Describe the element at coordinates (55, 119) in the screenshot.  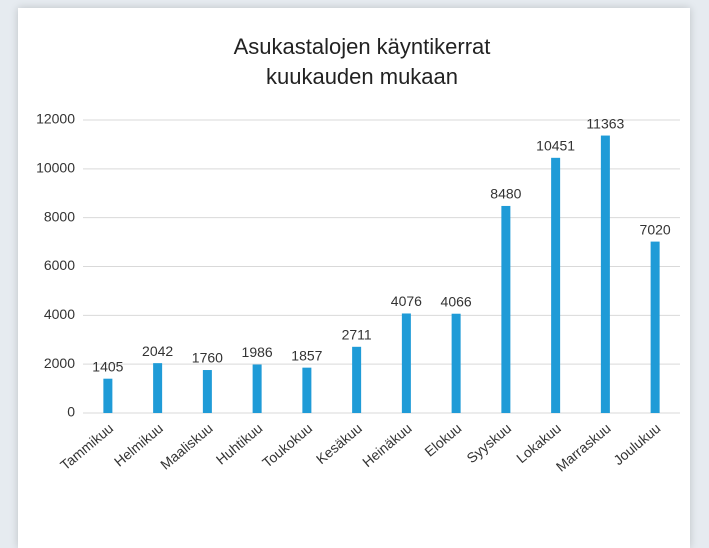
I see `y-tick-label: 12000` at that location.